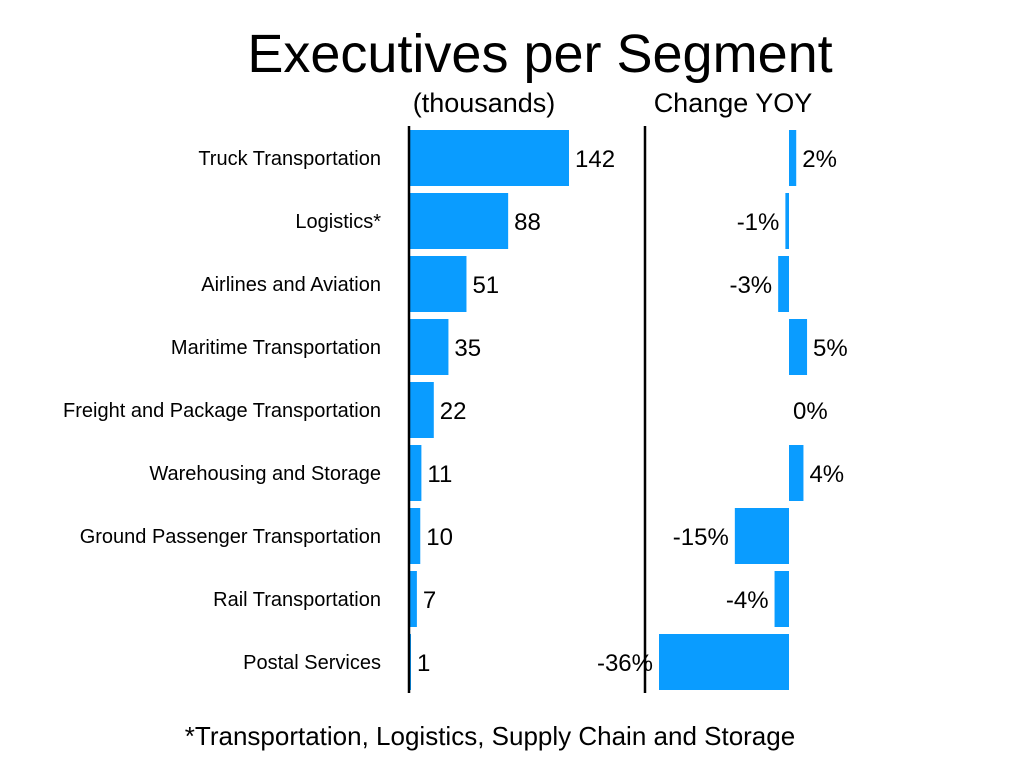 The image size is (1024, 778). I want to click on yoy-change-value-label: 0%, so click(810, 411).